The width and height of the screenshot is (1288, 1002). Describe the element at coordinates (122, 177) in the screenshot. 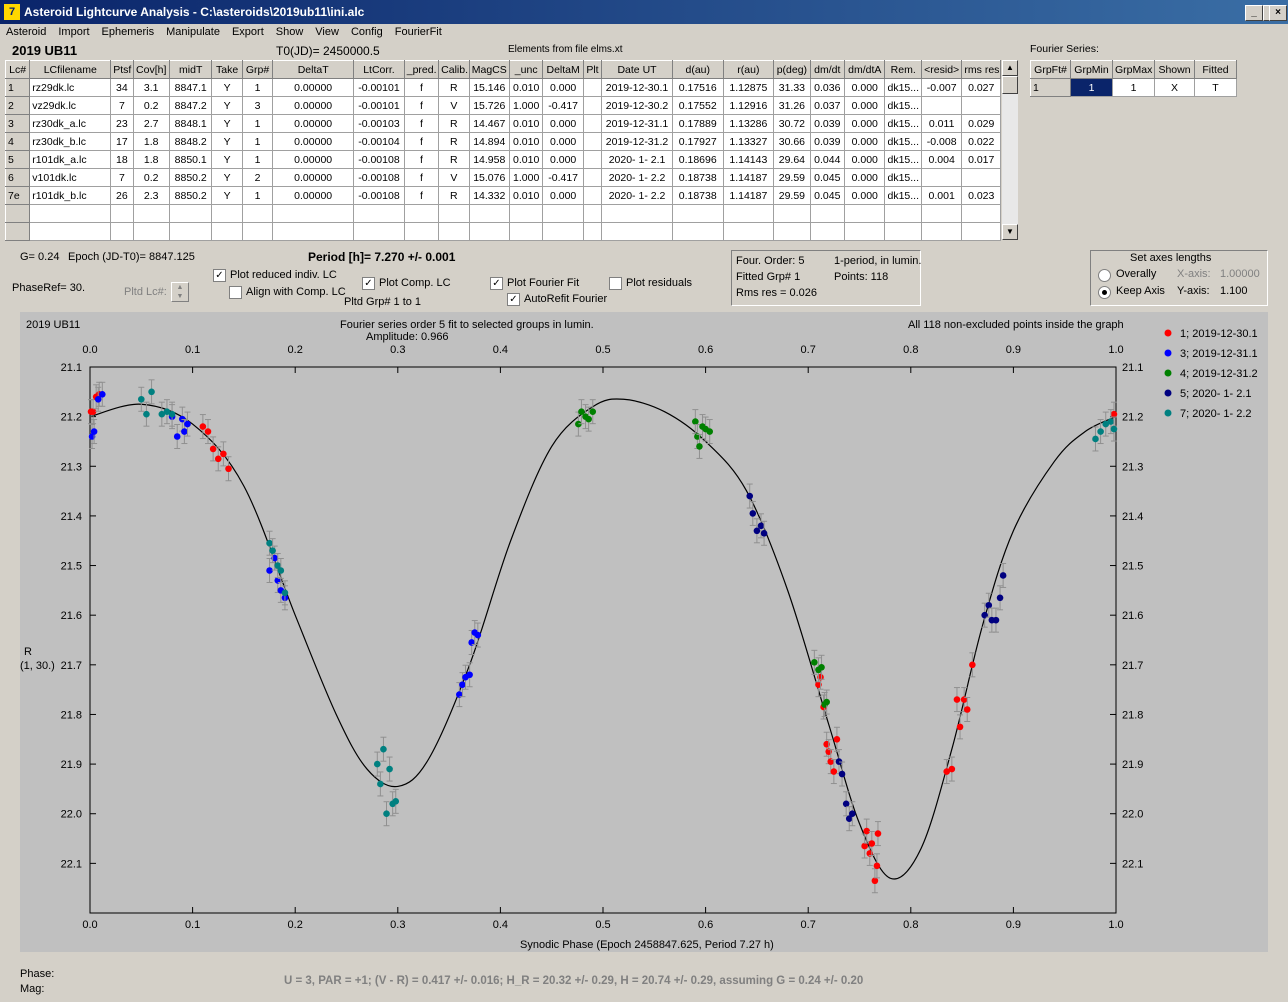

I see `table-cell: 7` at that location.